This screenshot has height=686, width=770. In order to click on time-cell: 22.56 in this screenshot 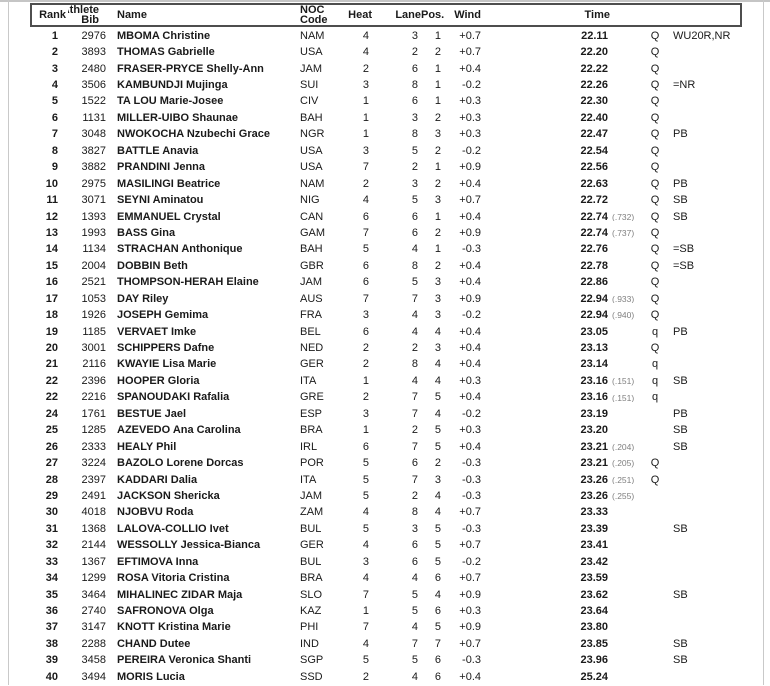, I will do `click(594, 168)`.